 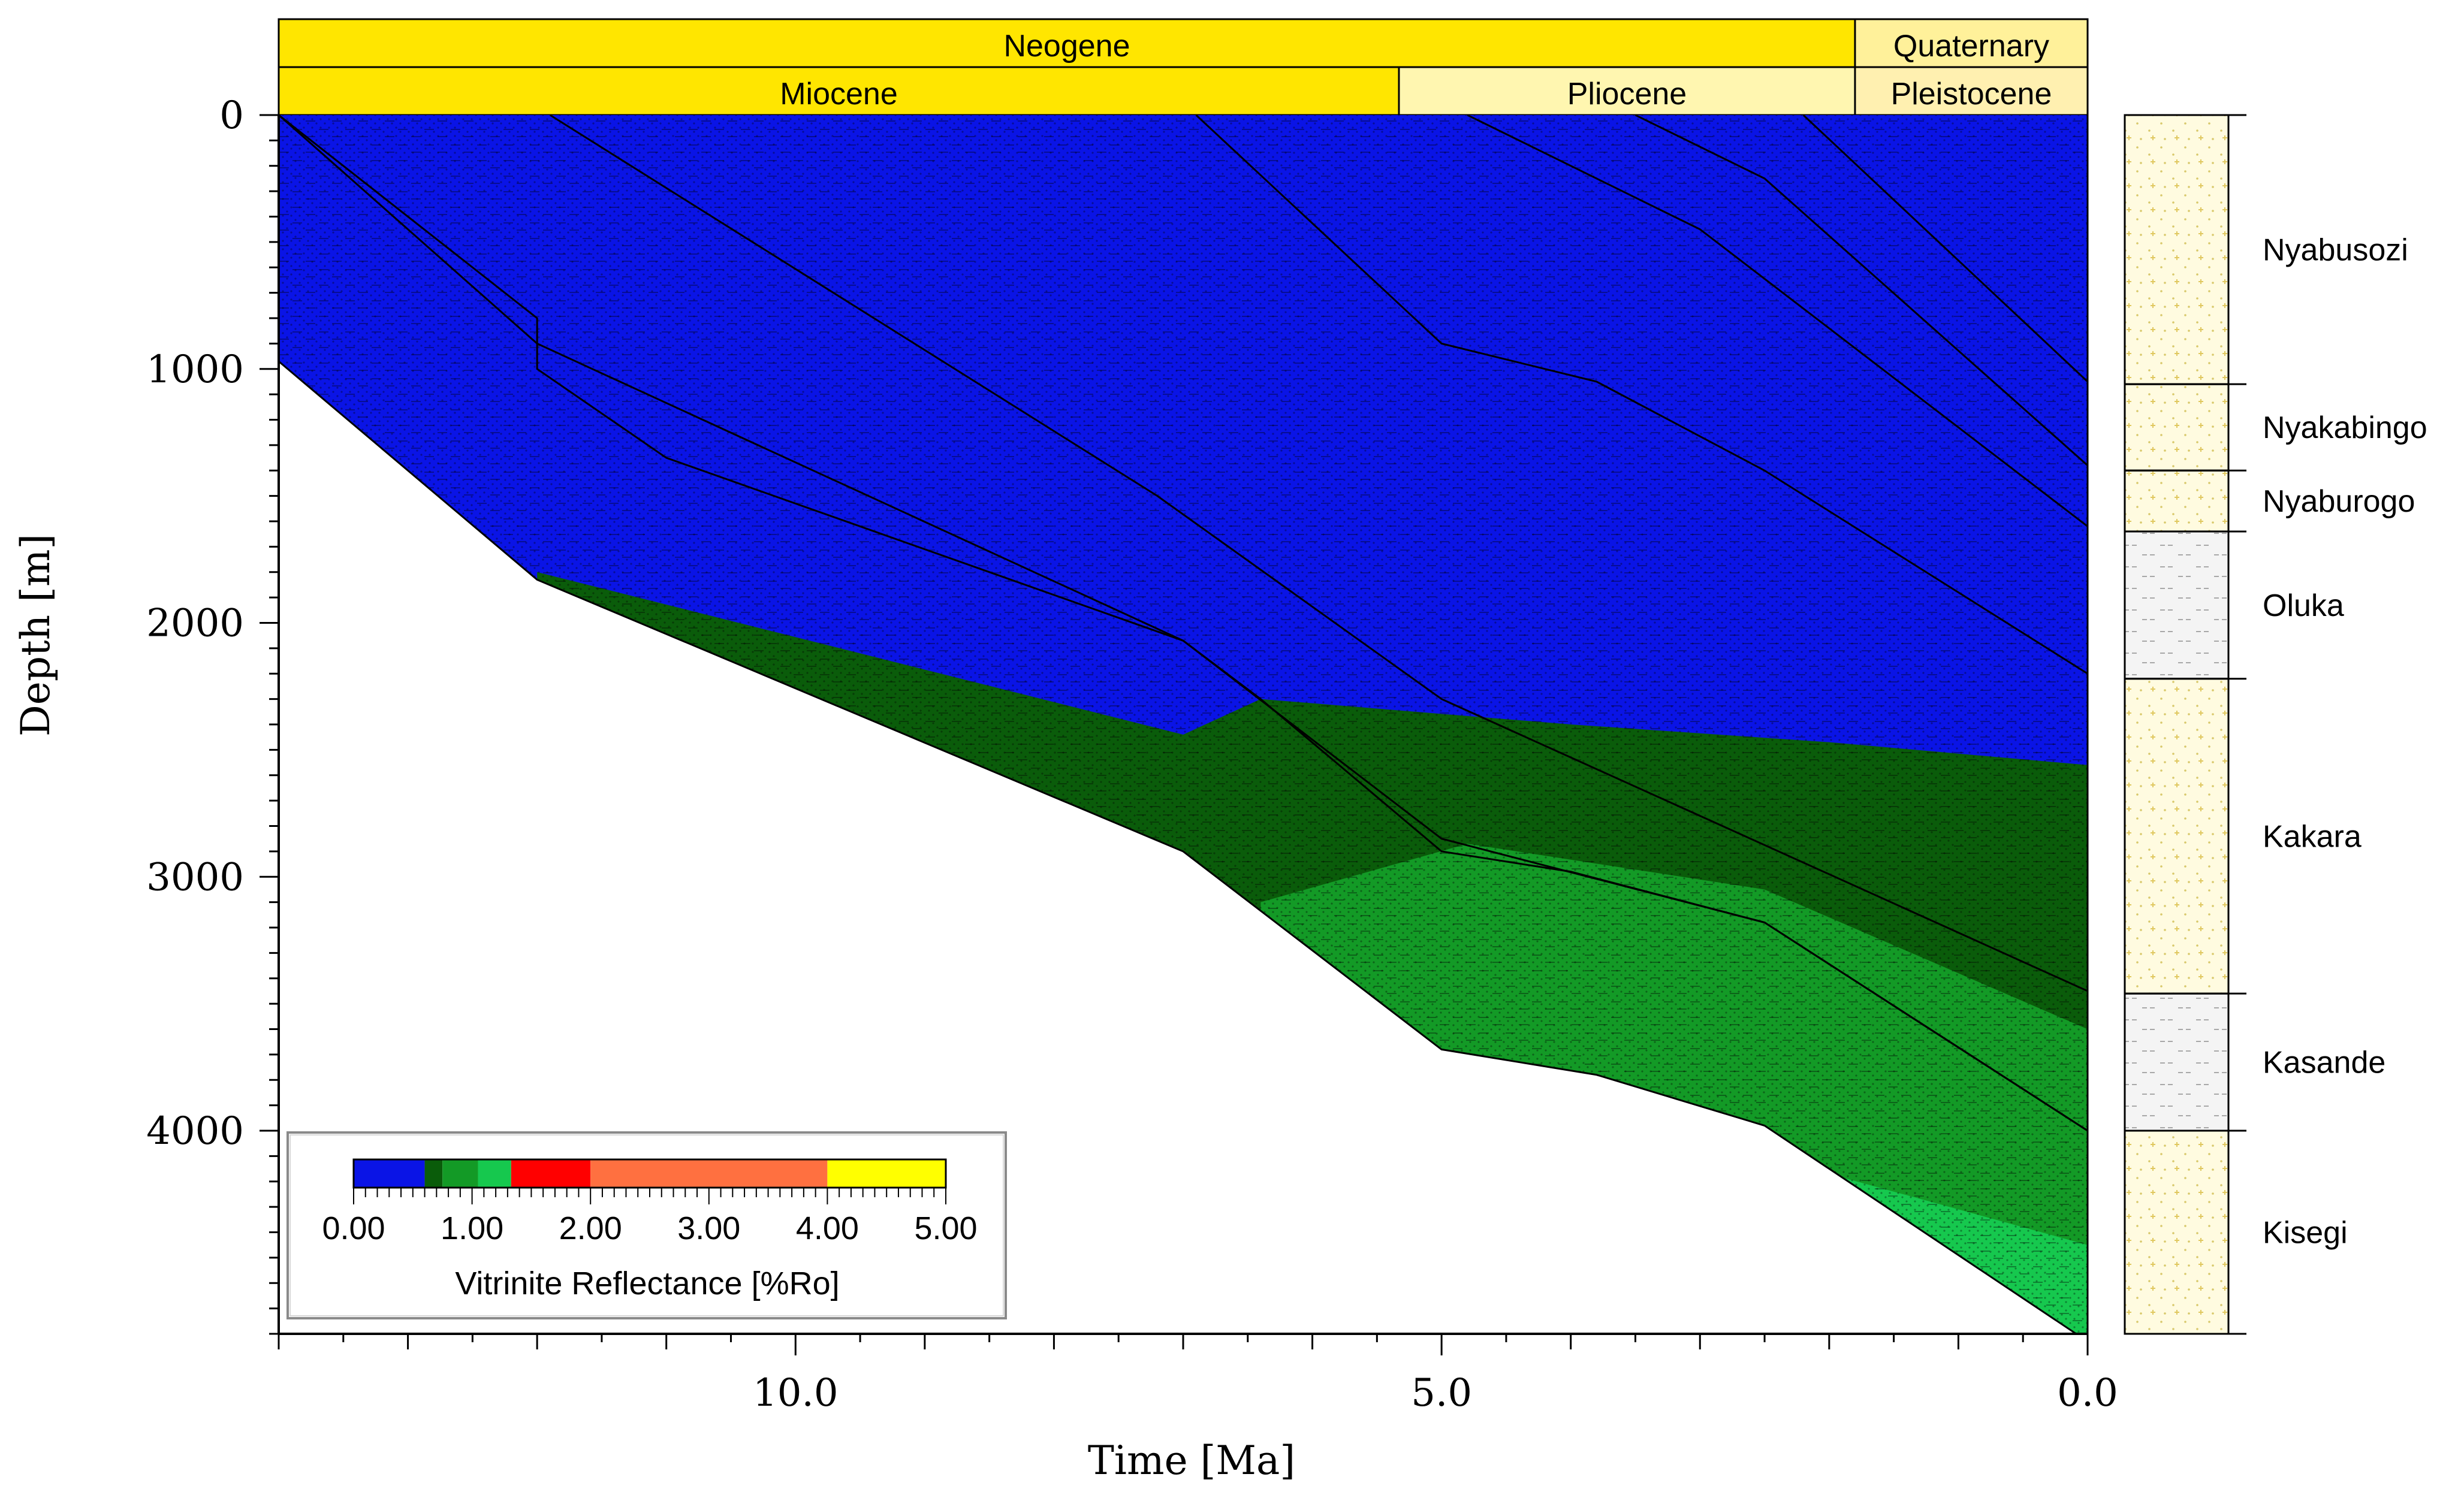 I want to click on legend-tick-label: 1.00, so click(x=472, y=1228).